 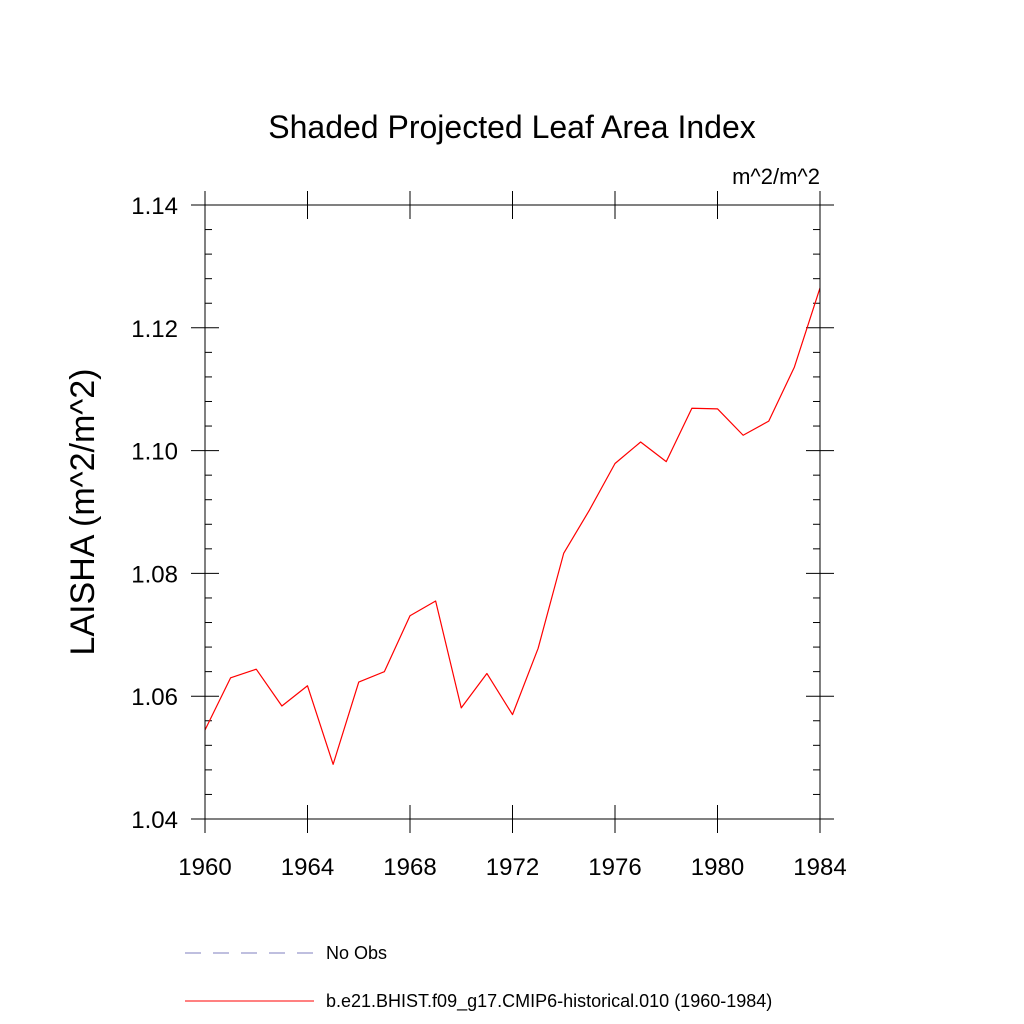 What do you see at coordinates (717, 867) in the screenshot?
I see `x-tick-label: 1980` at bounding box center [717, 867].